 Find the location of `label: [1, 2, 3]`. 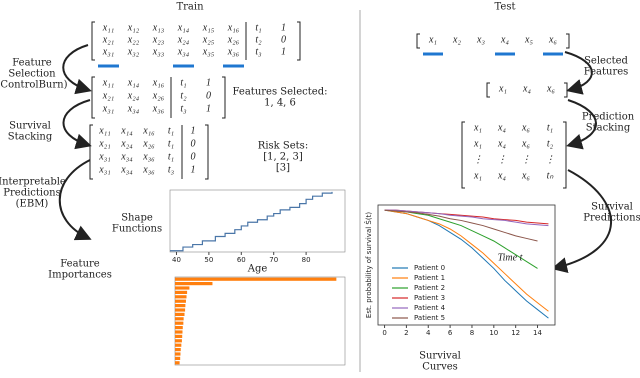

label: [1, 2, 3] is located at coordinates (283, 157).